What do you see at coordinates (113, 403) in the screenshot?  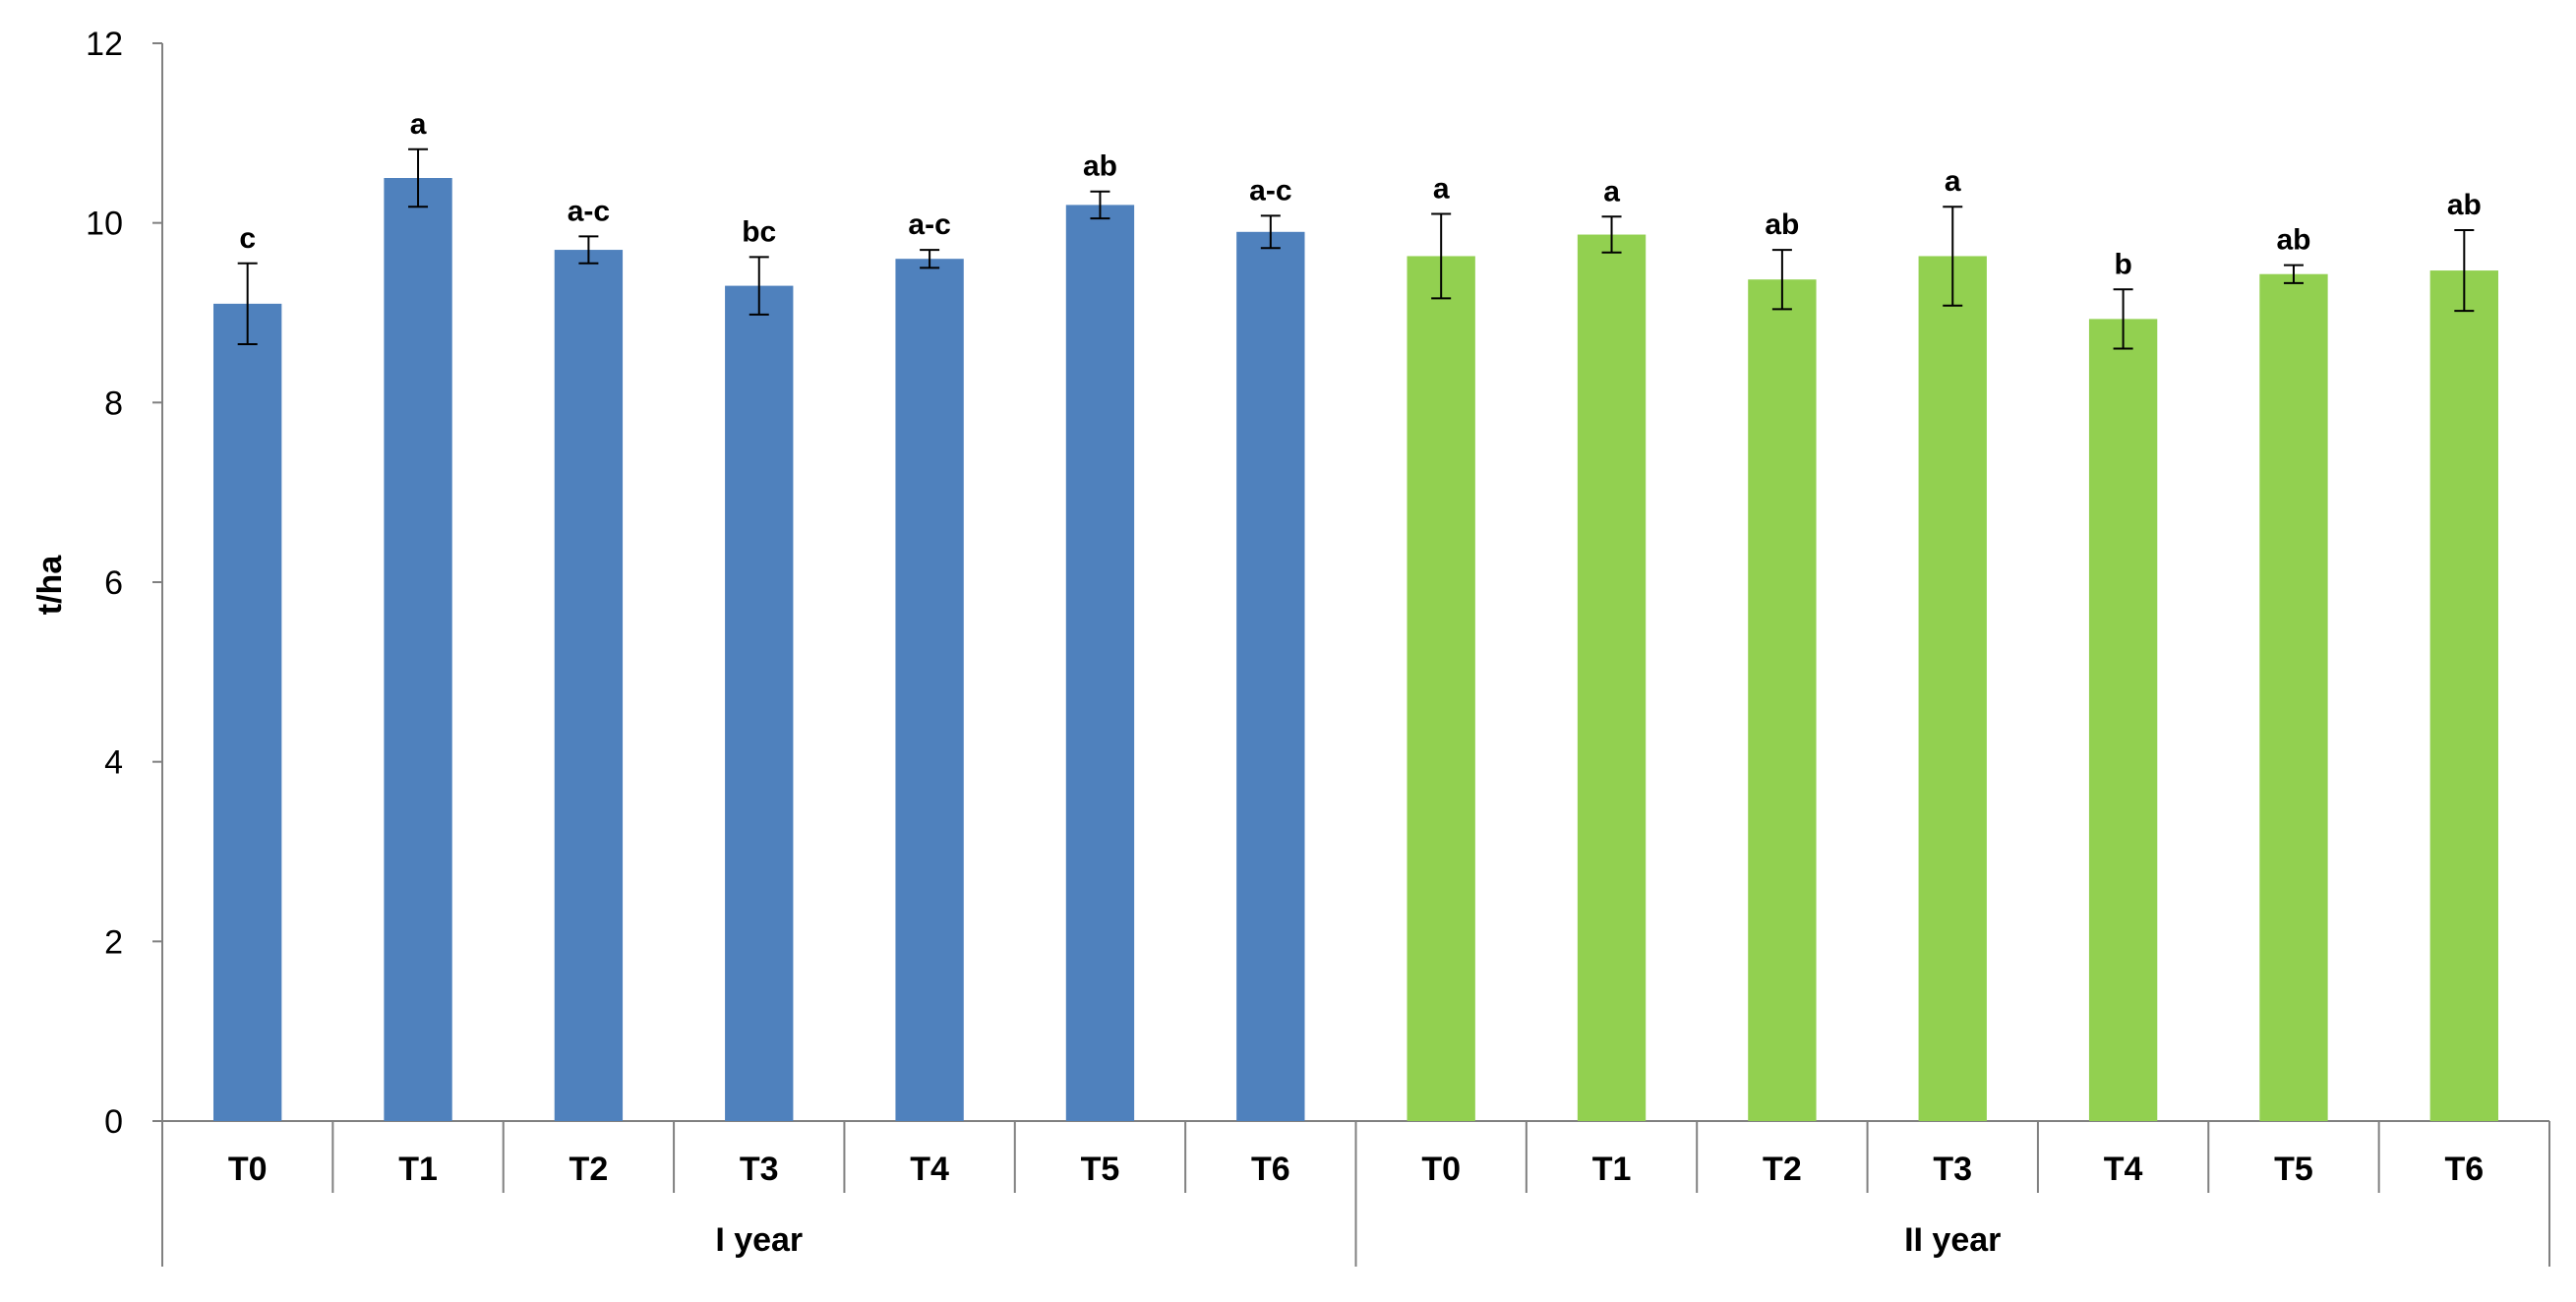 I see `y-tick-label: 8` at bounding box center [113, 403].